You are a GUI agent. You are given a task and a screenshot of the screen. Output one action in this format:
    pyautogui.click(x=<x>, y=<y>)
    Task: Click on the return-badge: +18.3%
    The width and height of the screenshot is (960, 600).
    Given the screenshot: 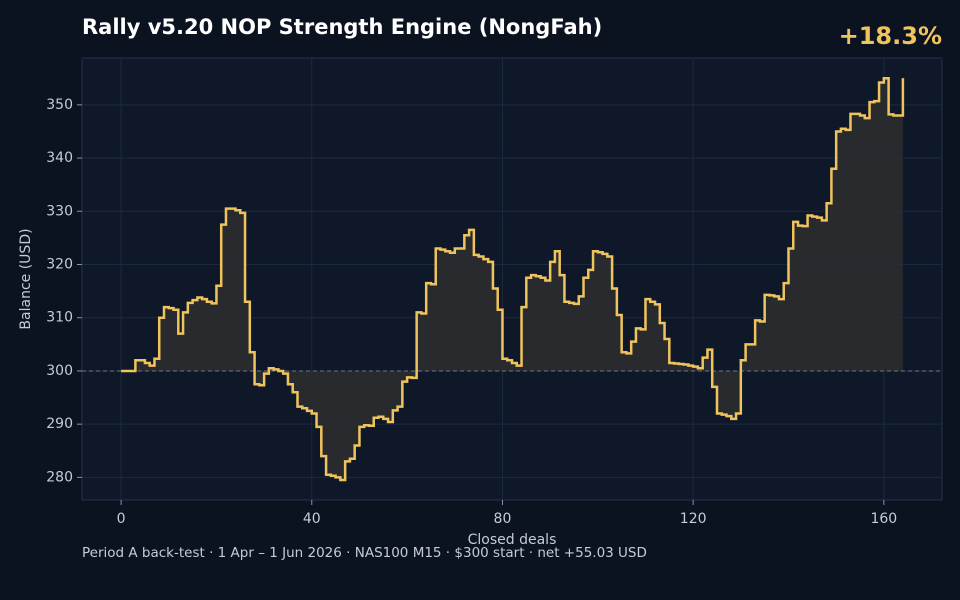 What is the action you would take?
    pyautogui.click(x=890, y=36)
    